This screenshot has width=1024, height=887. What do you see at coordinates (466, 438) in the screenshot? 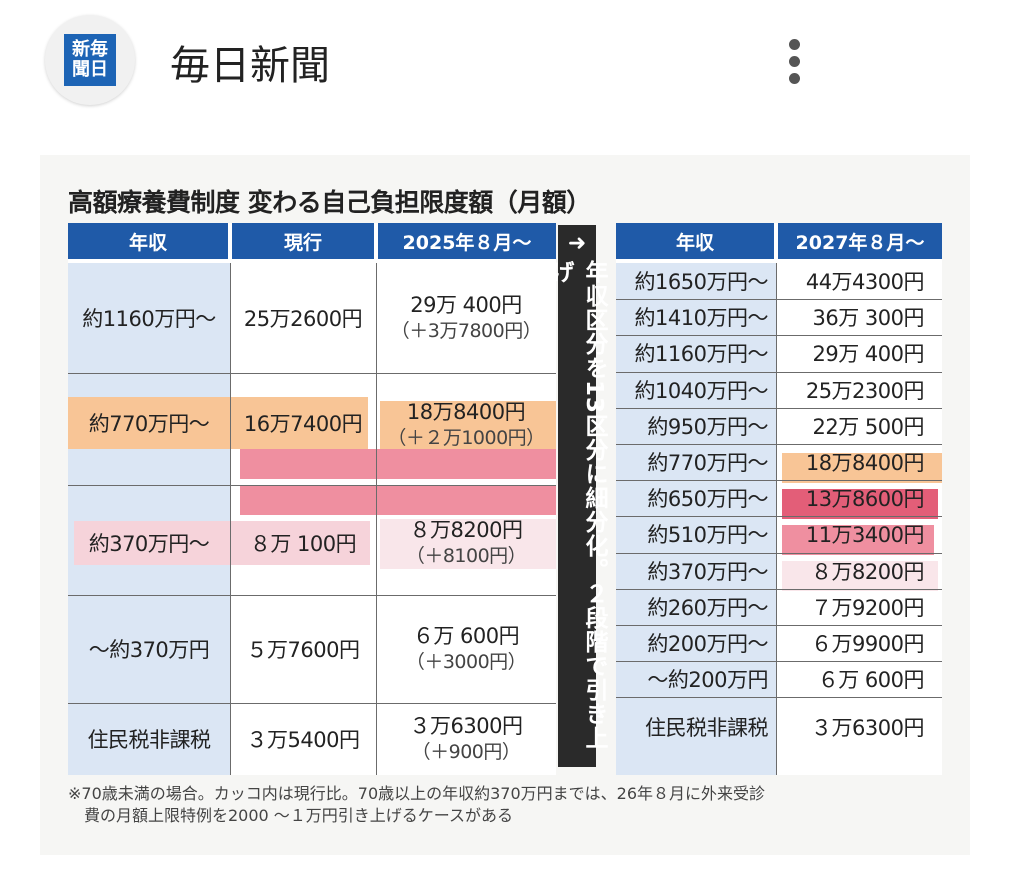
I see `left-row-2-diff: （＋２万1000円）` at bounding box center [466, 438].